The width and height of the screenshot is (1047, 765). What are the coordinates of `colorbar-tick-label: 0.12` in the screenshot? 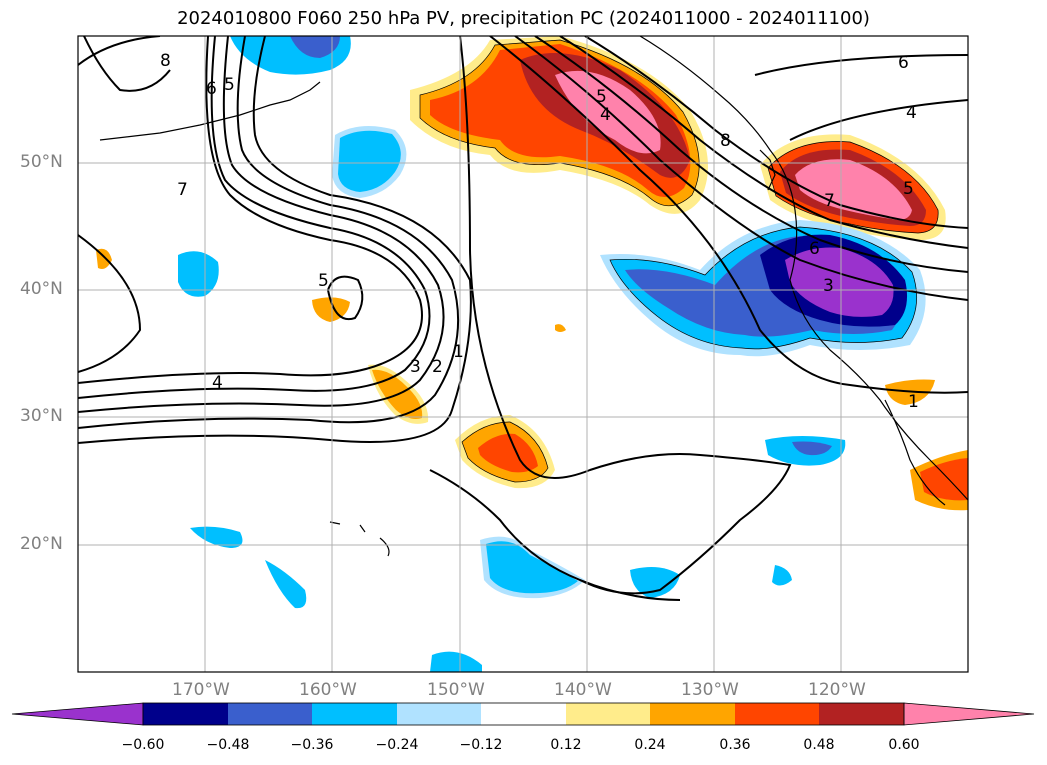 It's located at (566, 745).